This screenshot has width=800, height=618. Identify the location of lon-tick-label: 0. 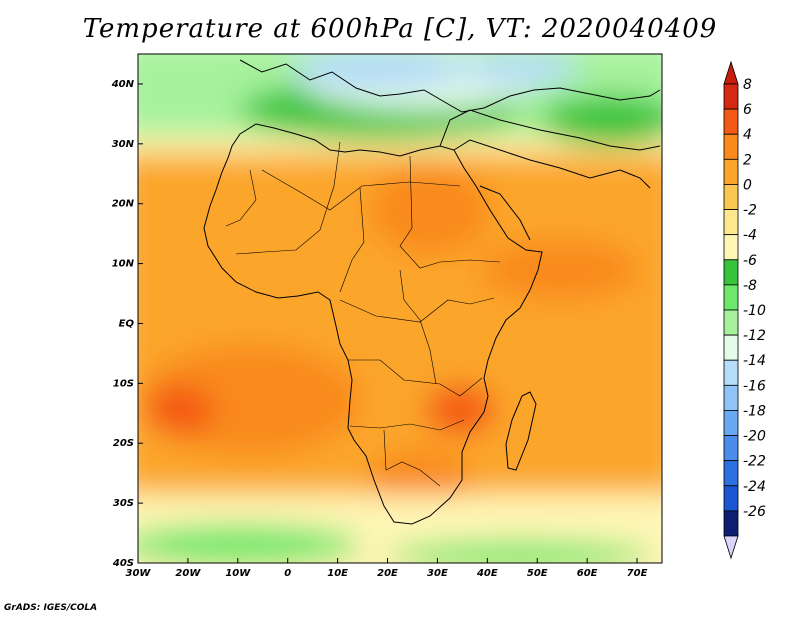
(287, 573).